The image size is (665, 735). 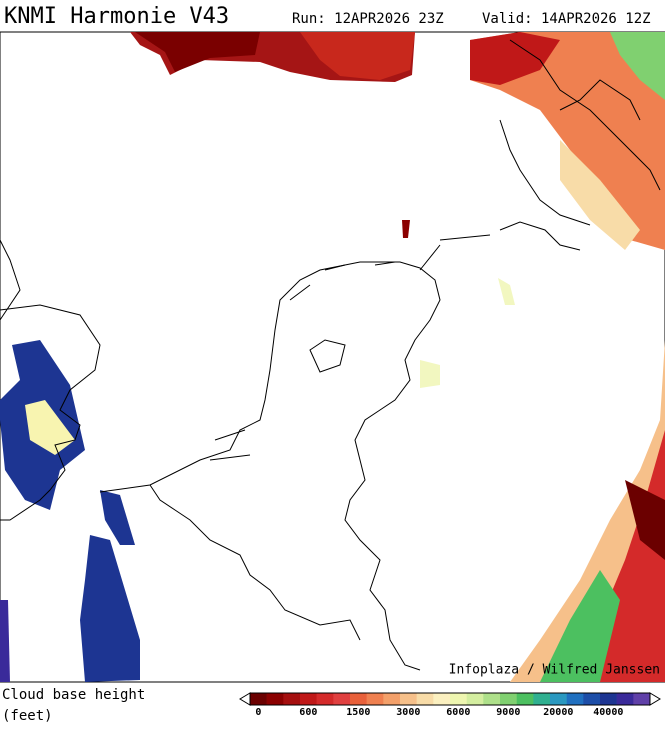 I want to click on title: KNMI Harmonie V43, so click(x=116, y=16).